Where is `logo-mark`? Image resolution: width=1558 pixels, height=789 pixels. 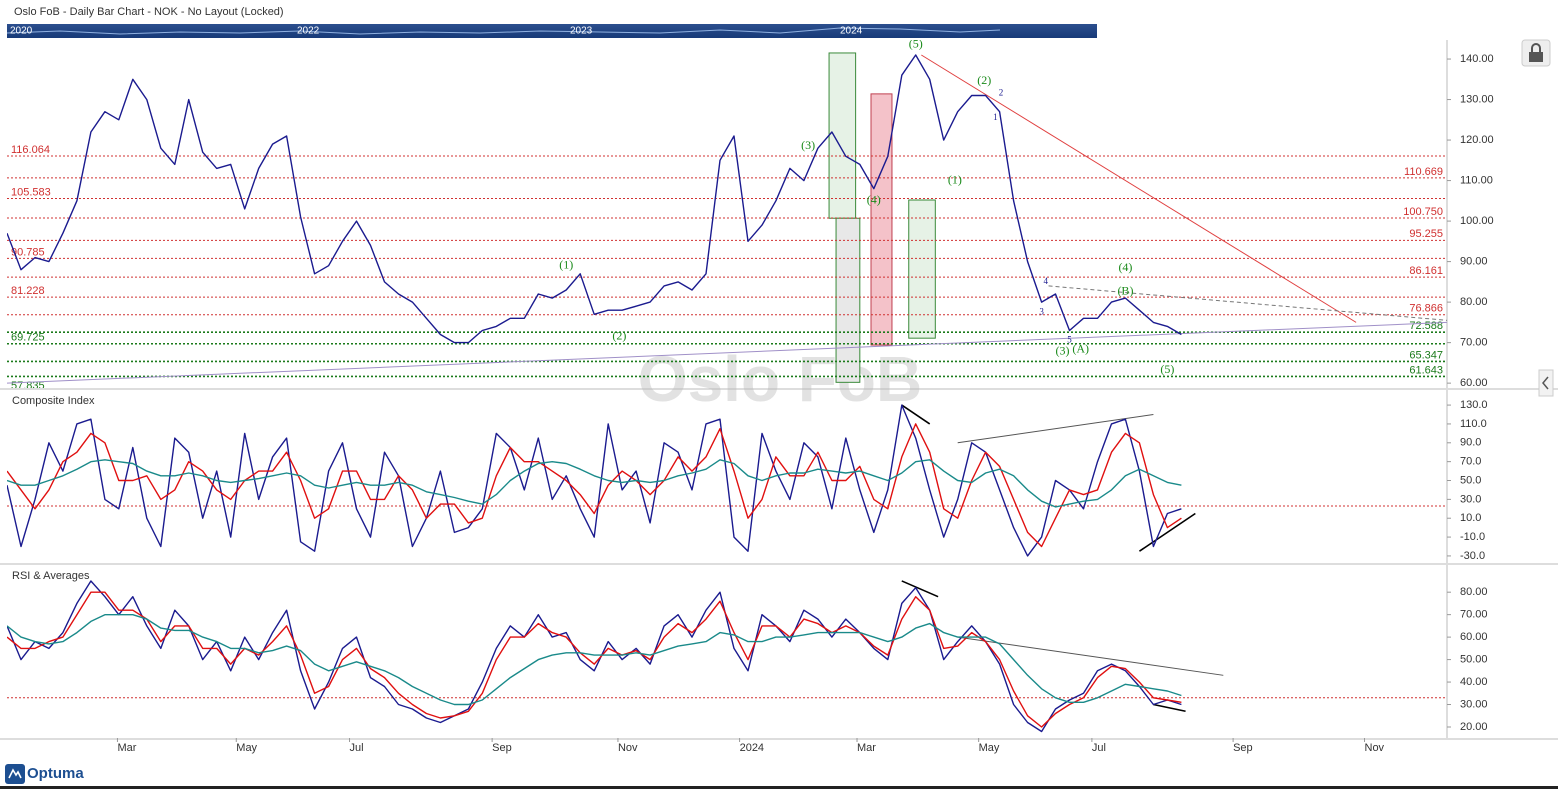
logo-mark is located at coordinates (15, 773).